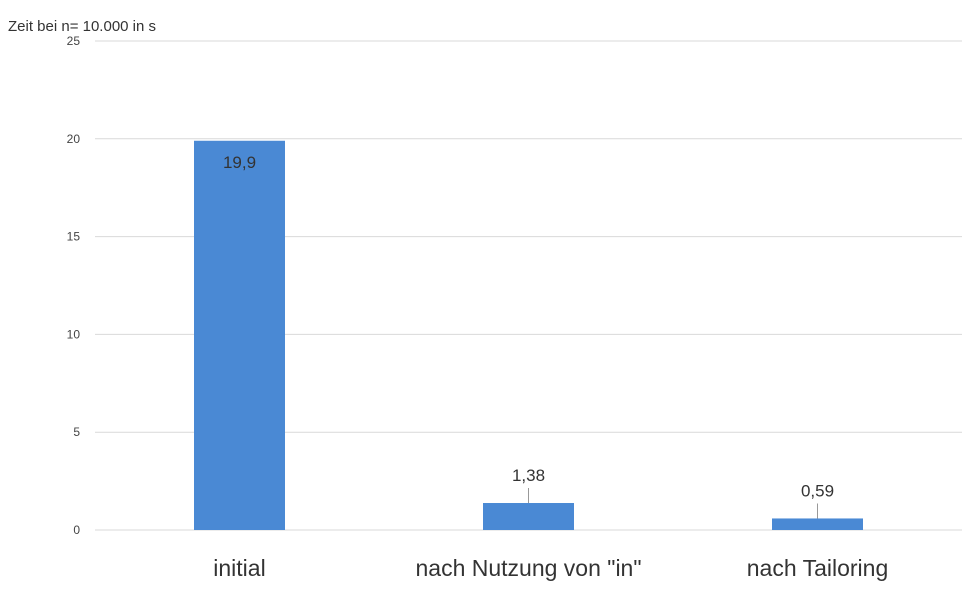 Image resolution: width=975 pixels, height=599 pixels. What do you see at coordinates (74, 139) in the screenshot?
I see `y-tick-label: 20` at bounding box center [74, 139].